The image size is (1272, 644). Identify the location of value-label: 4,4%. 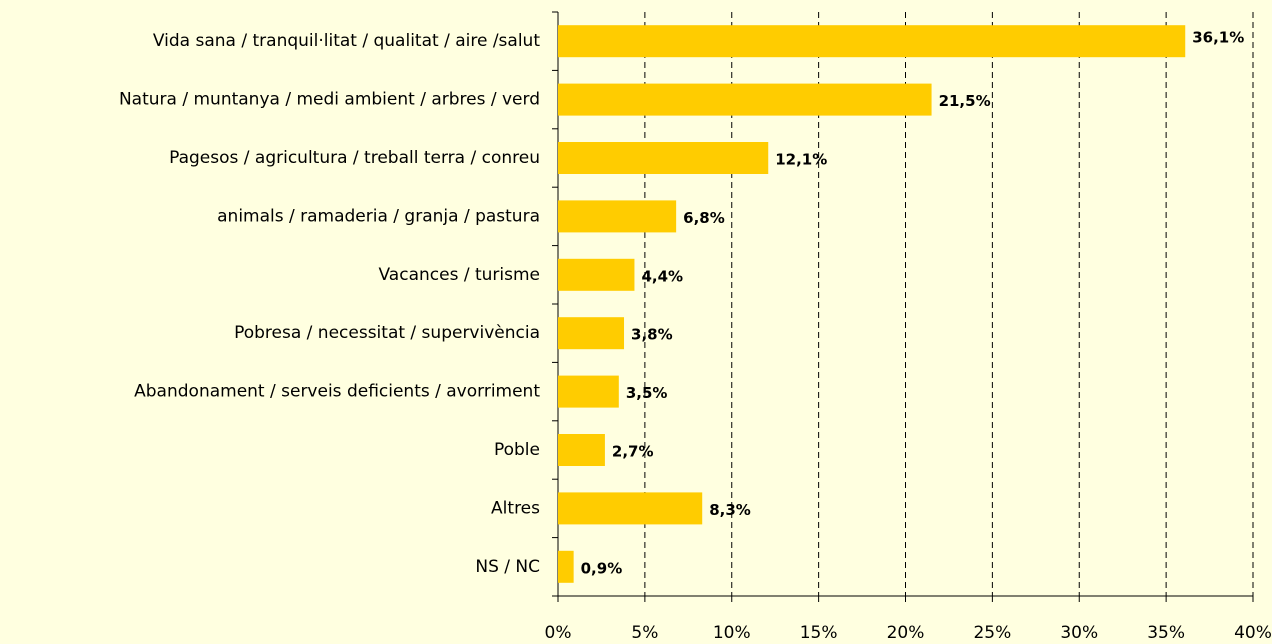
(662, 276).